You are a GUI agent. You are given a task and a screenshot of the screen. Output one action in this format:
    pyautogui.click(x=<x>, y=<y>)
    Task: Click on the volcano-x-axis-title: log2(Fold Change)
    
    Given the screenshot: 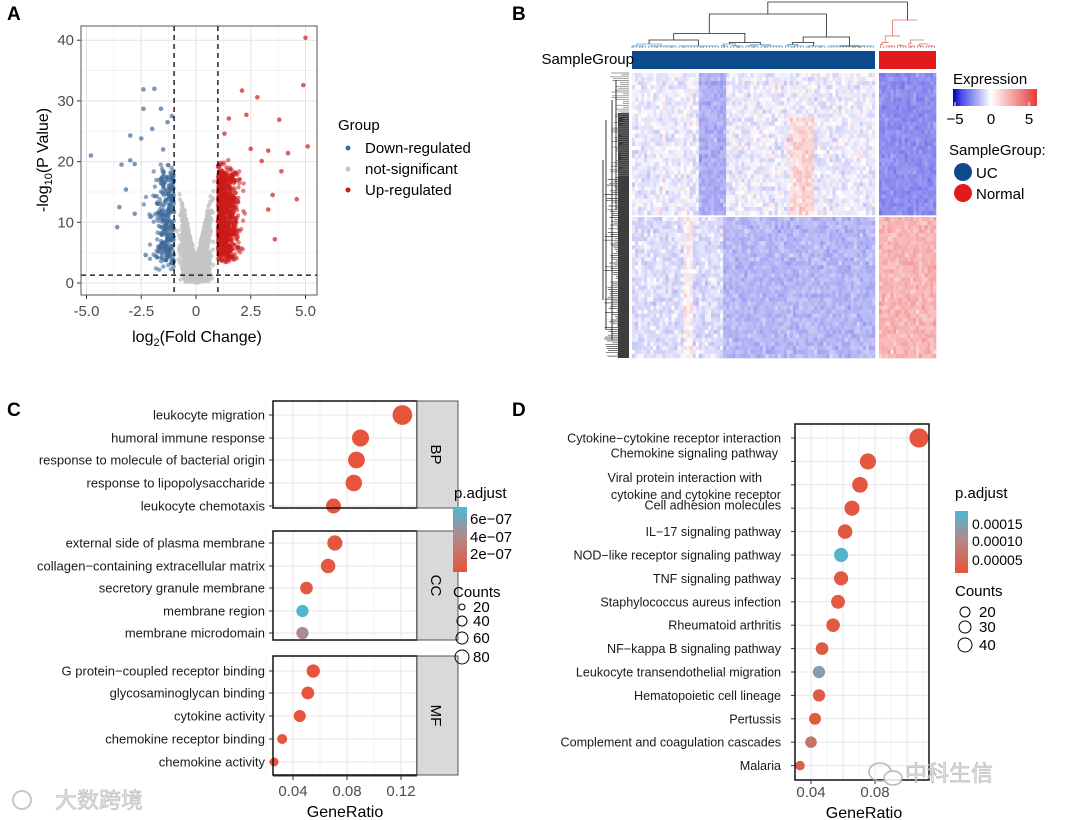 What is the action you would take?
    pyautogui.click(x=197, y=339)
    